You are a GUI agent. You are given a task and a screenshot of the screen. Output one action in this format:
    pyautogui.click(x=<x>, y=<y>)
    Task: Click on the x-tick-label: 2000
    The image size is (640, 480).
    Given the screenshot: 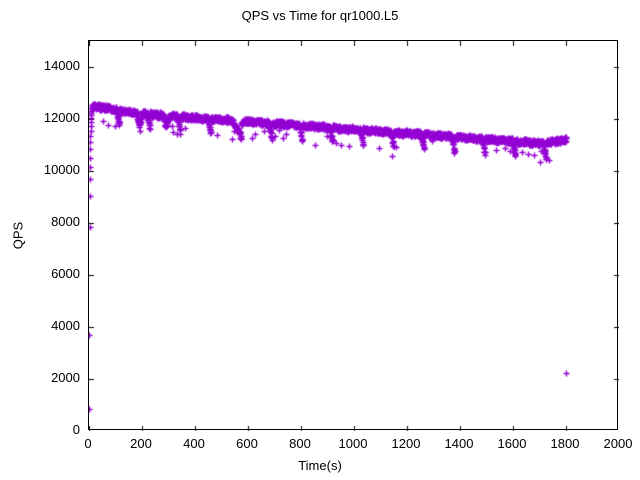 What is the action you would take?
    pyautogui.click(x=618, y=443)
    